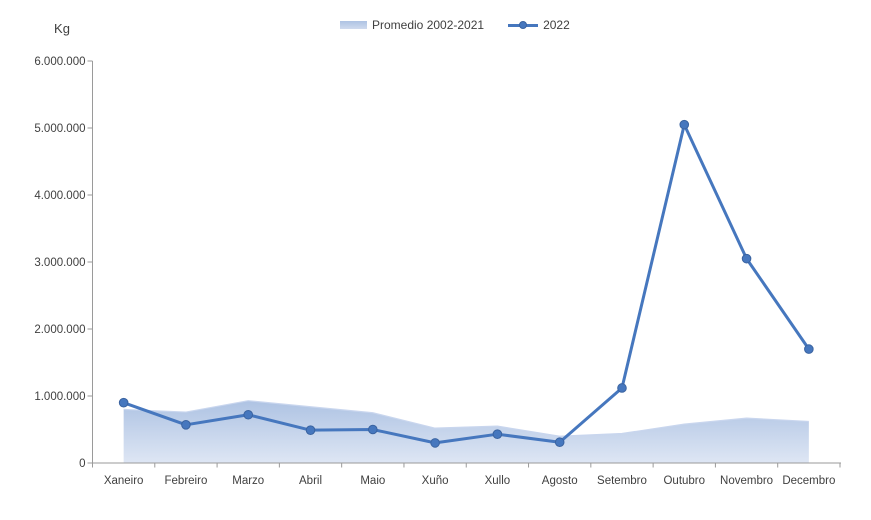 The width and height of the screenshot is (871, 520). I want to click on y-axis-tick-label: 1.000.000, so click(59, 397).